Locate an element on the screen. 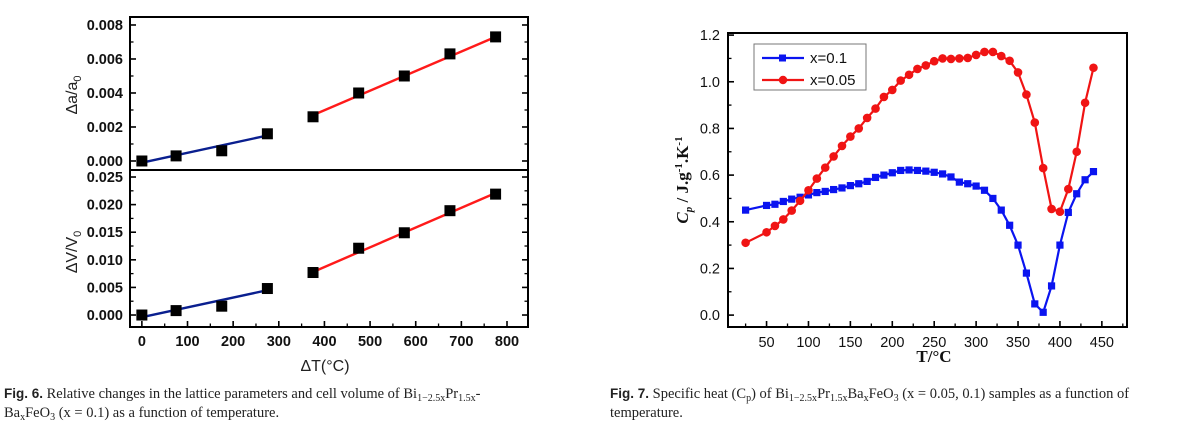 The image size is (1189, 434). y-tick-label: 0.0 is located at coordinates (710, 316).